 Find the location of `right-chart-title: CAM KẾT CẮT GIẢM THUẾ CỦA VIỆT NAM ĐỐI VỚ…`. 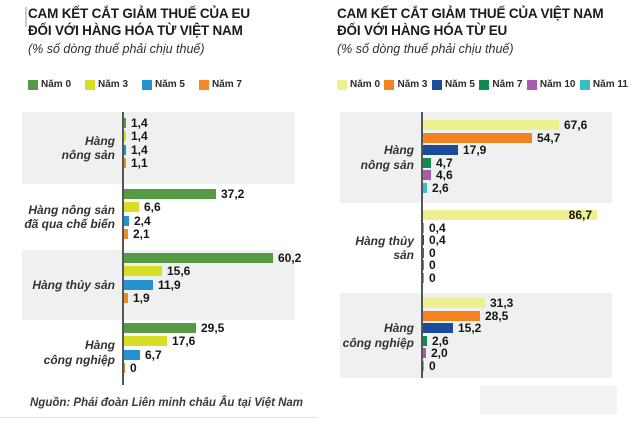

right-chart-title: CAM KẾT CẮT GIẢM THUẾ CỦA VIỆT NAM ĐỐI VỚ… is located at coordinates (488, 22).